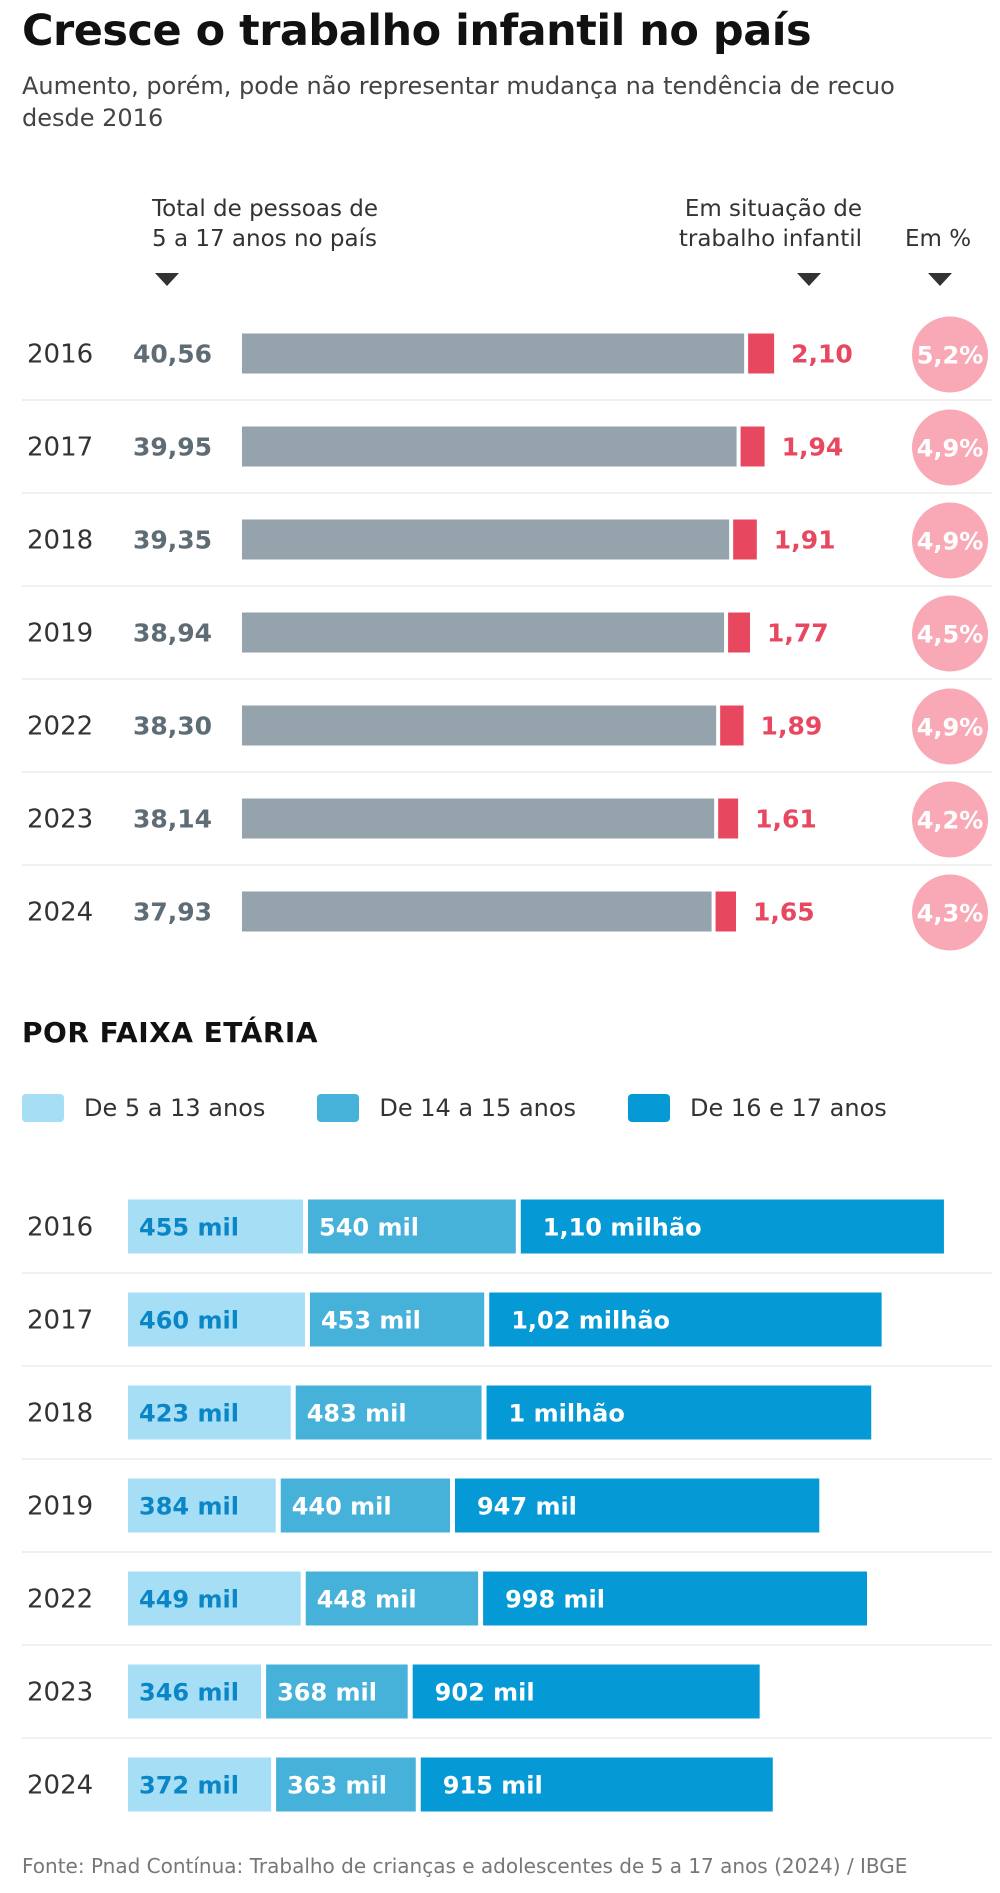 The width and height of the screenshot is (1000, 1893). I want to click on age-14-15-bar-label: 368 mil, so click(327, 1693).